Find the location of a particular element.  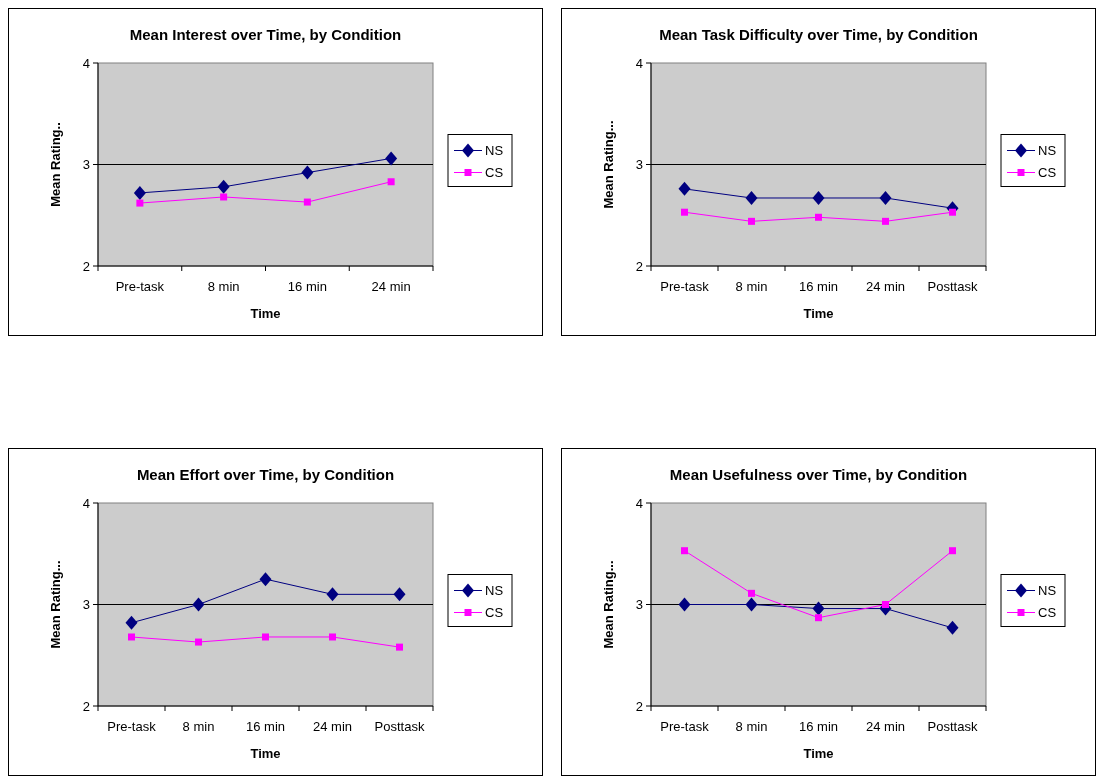

chart-title: Mean Interest over Time, by Condition is located at coordinates (265, 34).